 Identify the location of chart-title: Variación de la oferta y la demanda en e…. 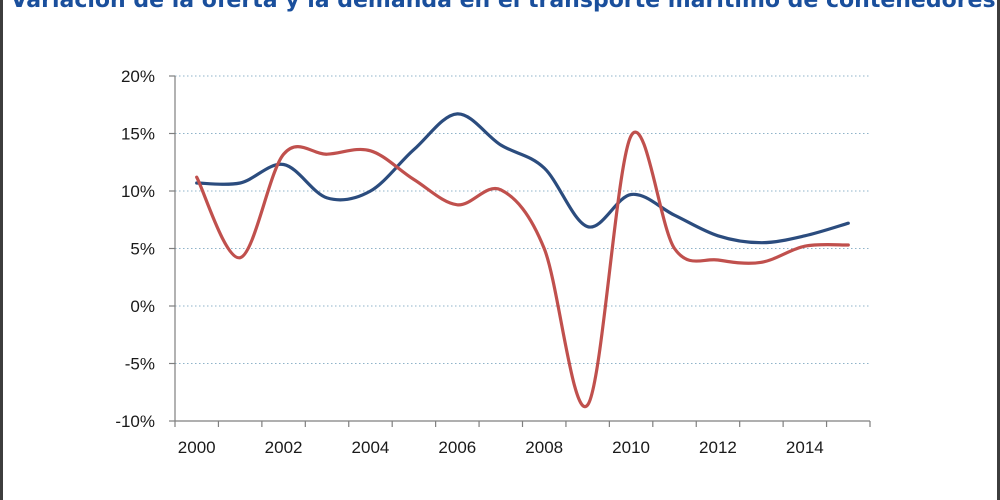
(503, 6).